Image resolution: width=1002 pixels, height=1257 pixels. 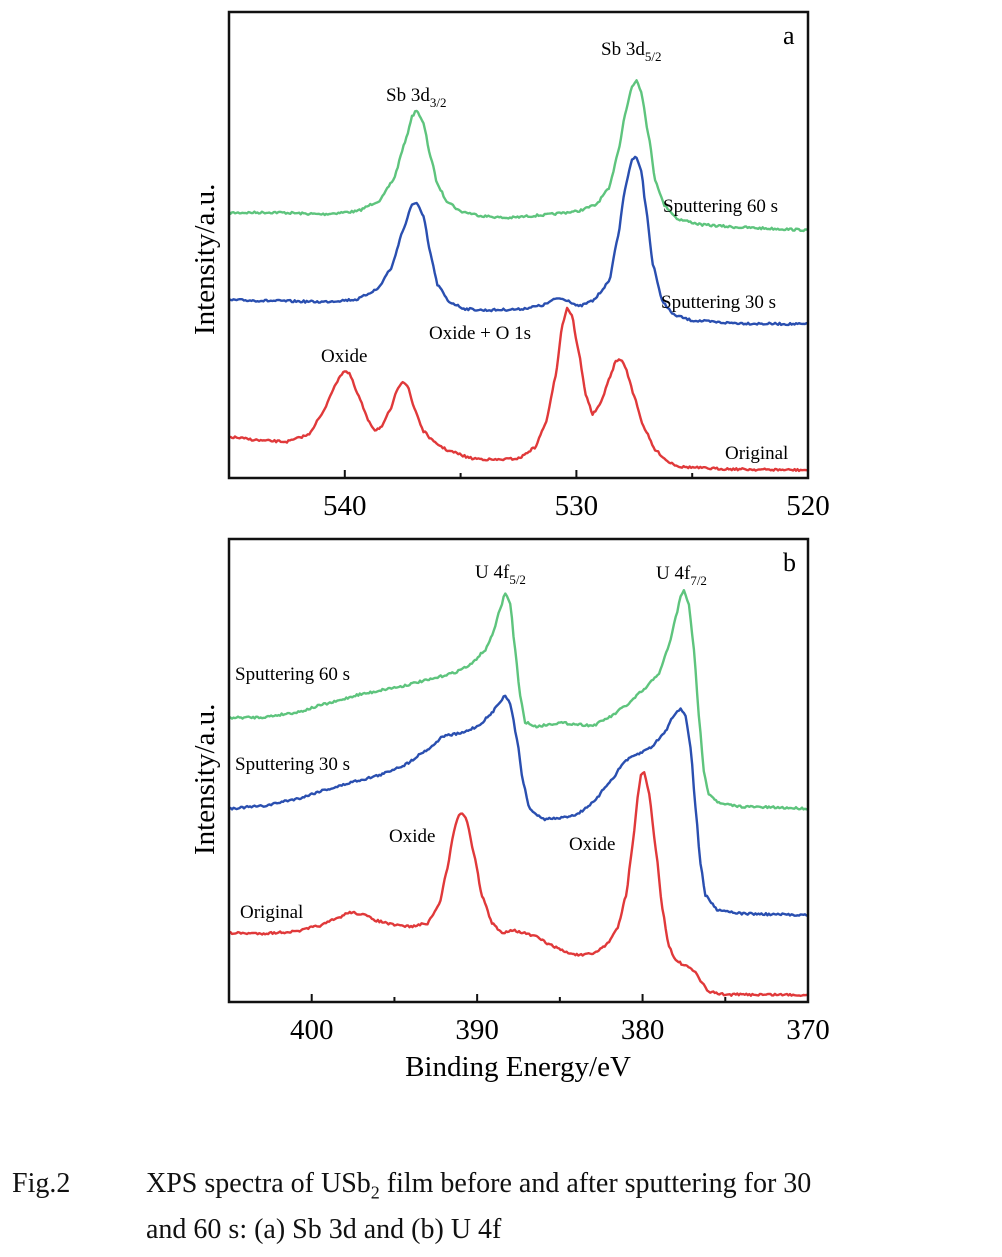 What do you see at coordinates (271, 912) in the screenshot?
I see `label-original-b: Original` at bounding box center [271, 912].